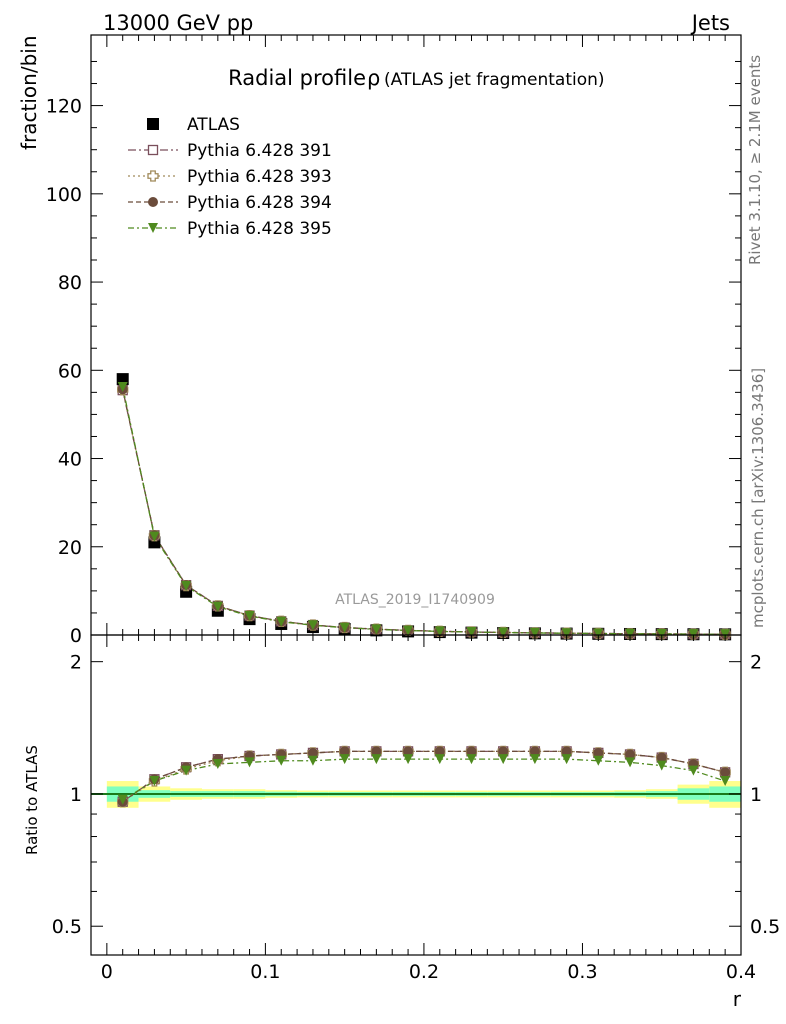 The image size is (786, 1024). I want to click on ratio-y-tick-label: 1, so click(76, 795).